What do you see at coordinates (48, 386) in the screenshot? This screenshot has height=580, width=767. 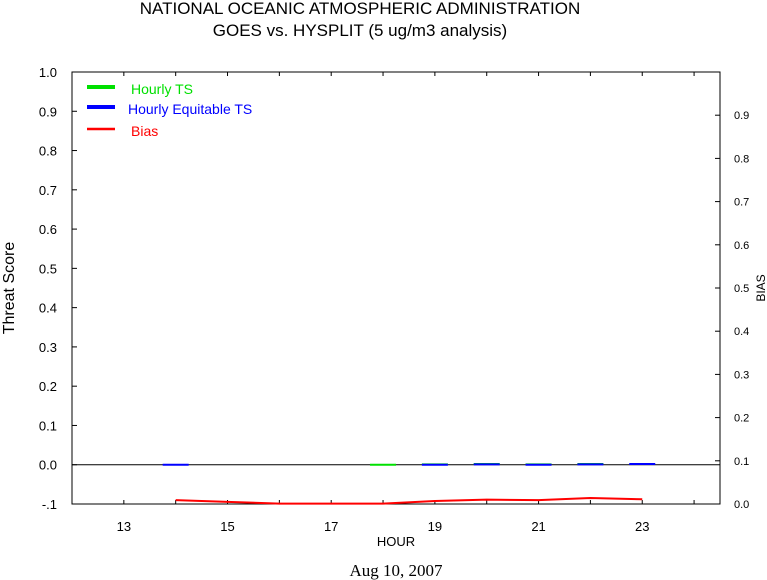 I see `y-tick-label: 0.2` at bounding box center [48, 386].